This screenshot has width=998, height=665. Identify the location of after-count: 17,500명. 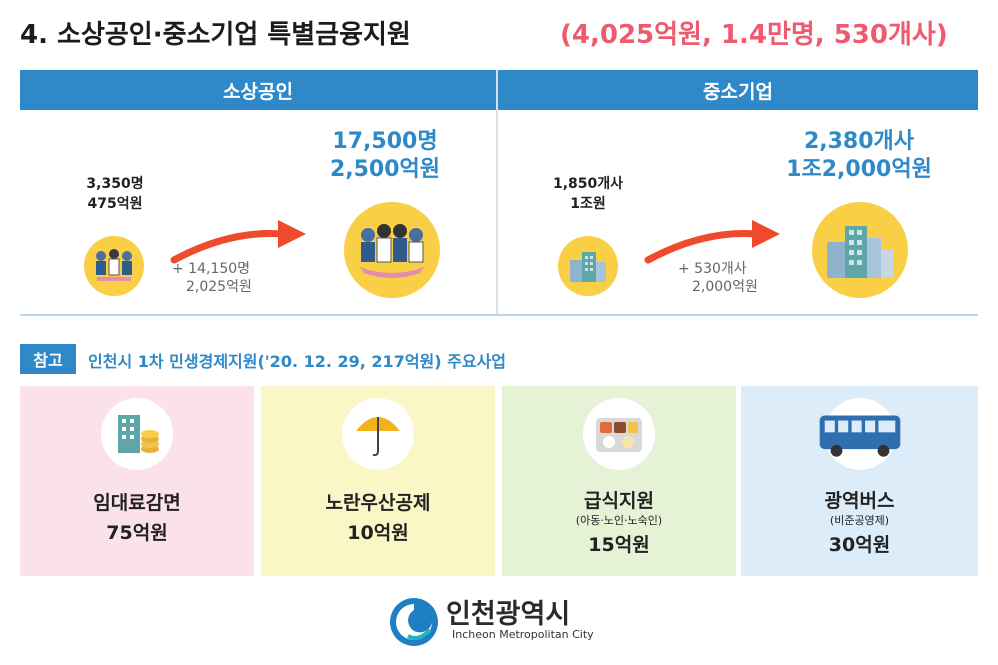
(385, 141).